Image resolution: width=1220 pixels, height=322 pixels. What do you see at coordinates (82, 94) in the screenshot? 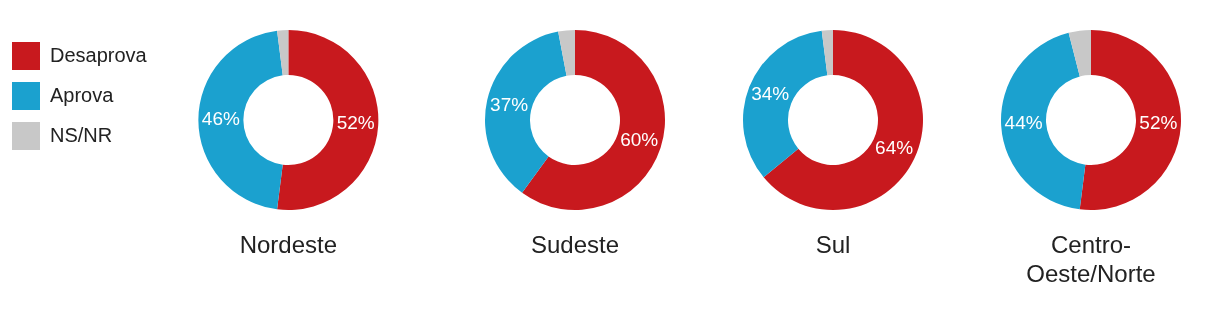
I see `legend-label: Aprova` at bounding box center [82, 94].